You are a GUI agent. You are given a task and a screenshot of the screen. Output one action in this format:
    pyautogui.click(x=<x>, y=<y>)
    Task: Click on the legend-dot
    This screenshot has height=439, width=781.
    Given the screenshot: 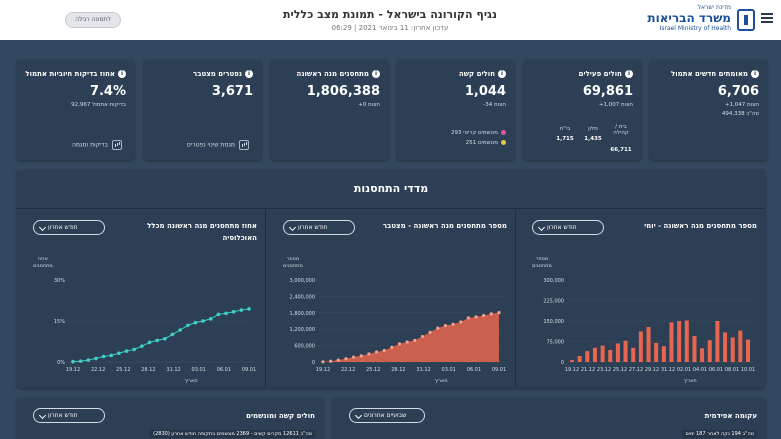 What is the action you would take?
    pyautogui.click(x=503, y=132)
    